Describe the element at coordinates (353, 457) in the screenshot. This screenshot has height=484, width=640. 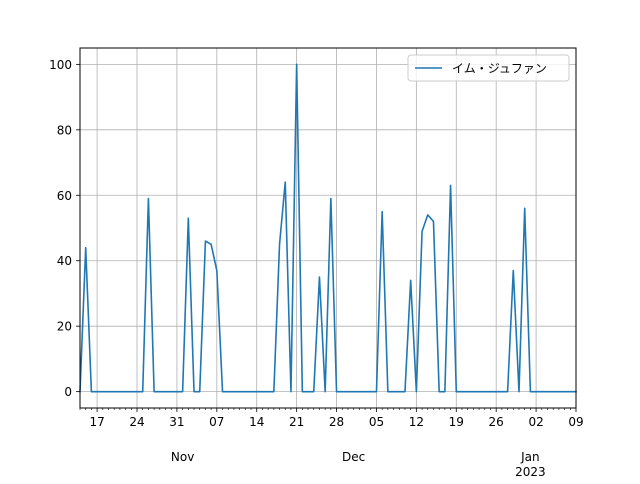
I see `x-month-label: Dec` at that location.